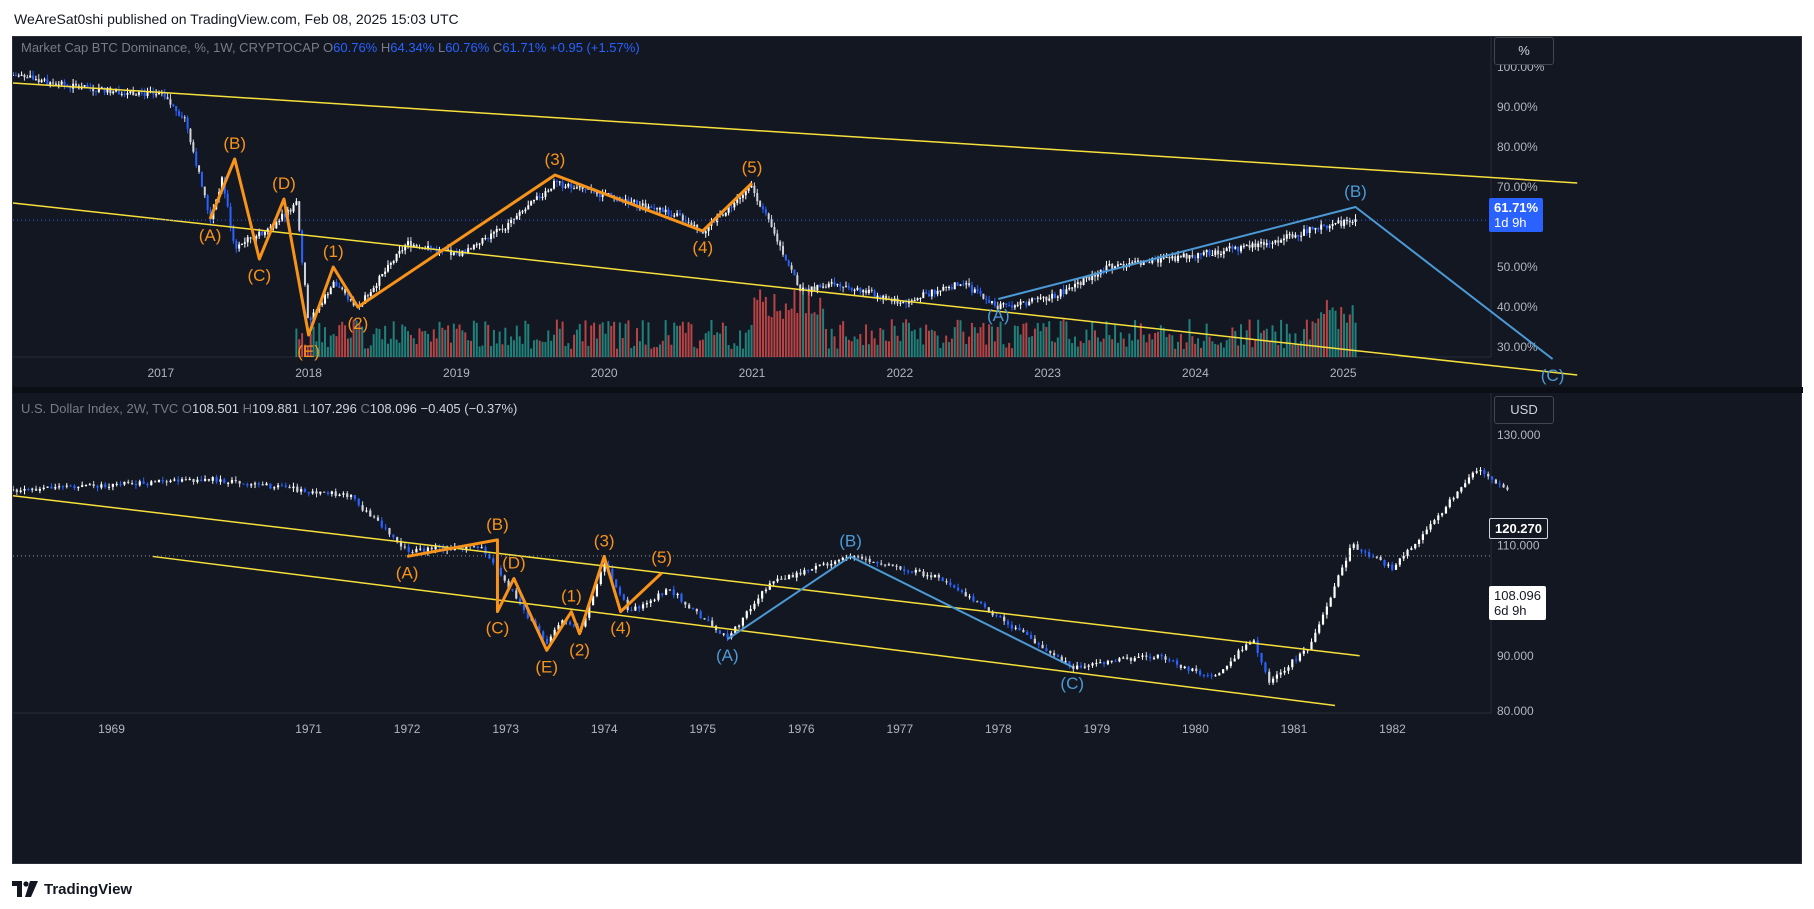 The image size is (1814, 909). Describe the element at coordinates (1517, 307) in the screenshot. I see `y-tick-label: 40.00%` at that location.